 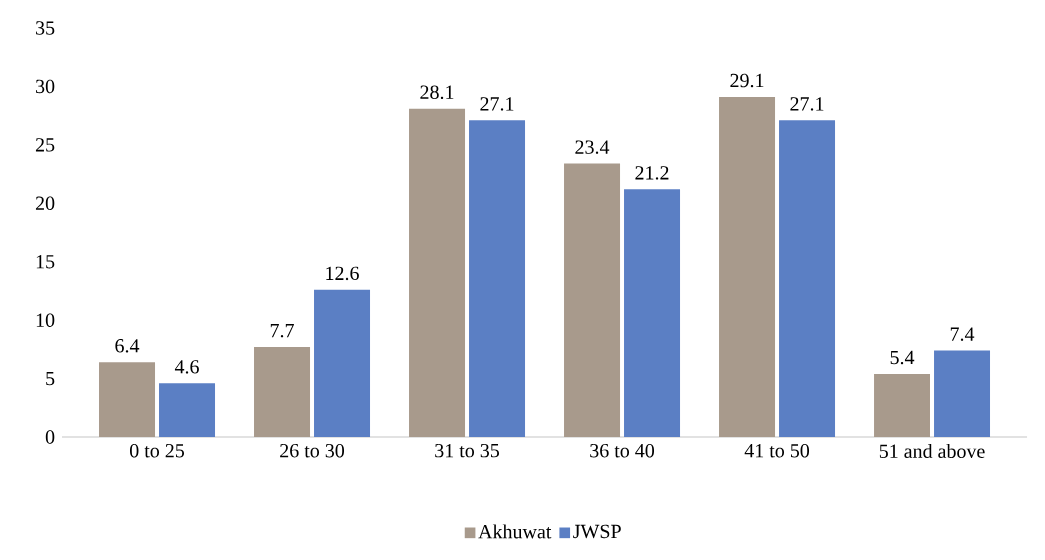 I want to click on x-tick-label: 41 to 50, so click(x=777, y=450).